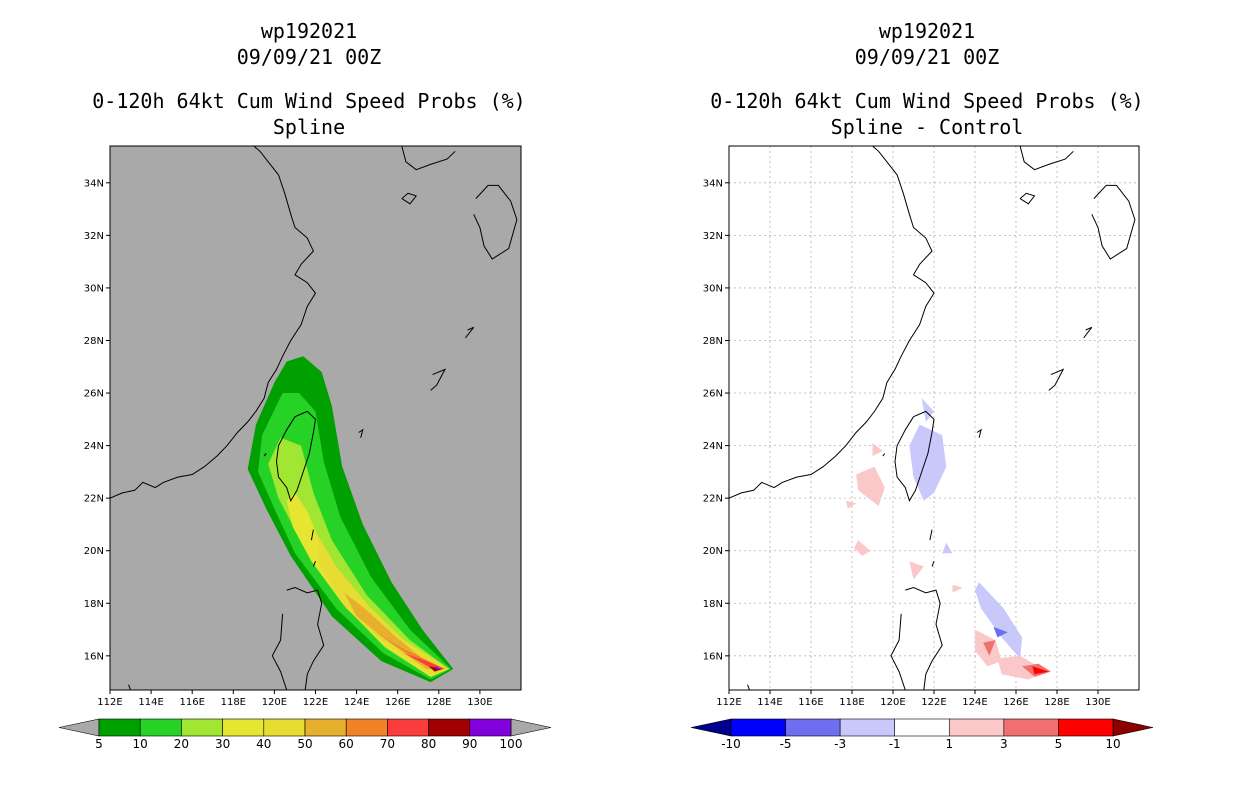  What do you see at coordinates (397, 702) in the screenshot?
I see `x-tick-label: 126E` at bounding box center [397, 702].